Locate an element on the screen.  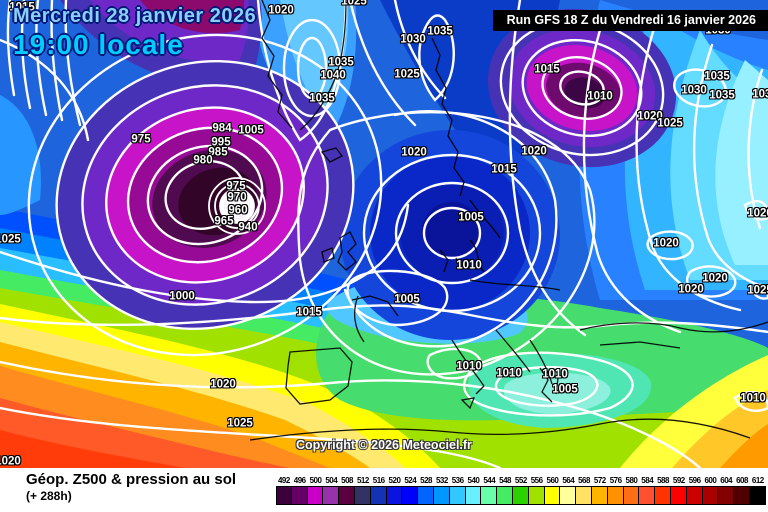
pressure-label: 965 is located at coordinates (224, 221).